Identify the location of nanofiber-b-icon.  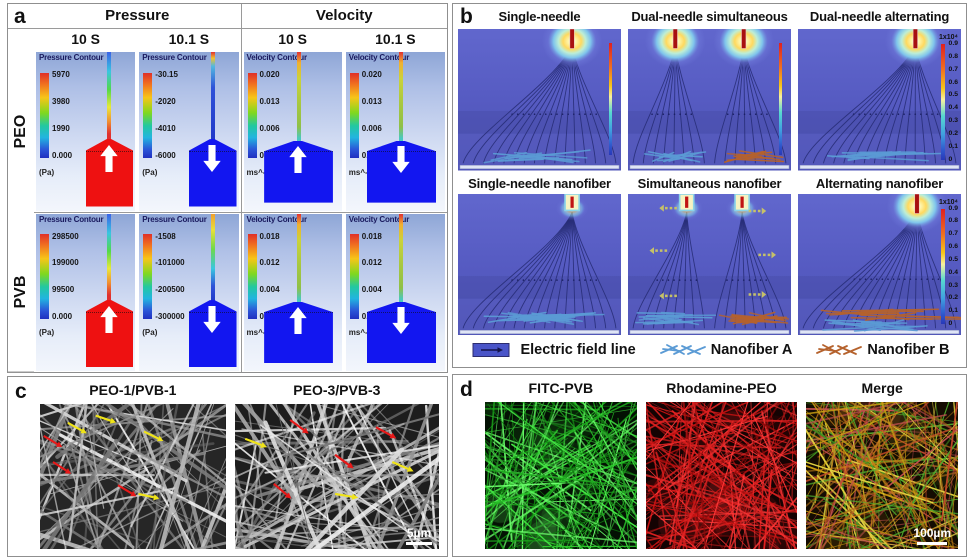
(839, 349).